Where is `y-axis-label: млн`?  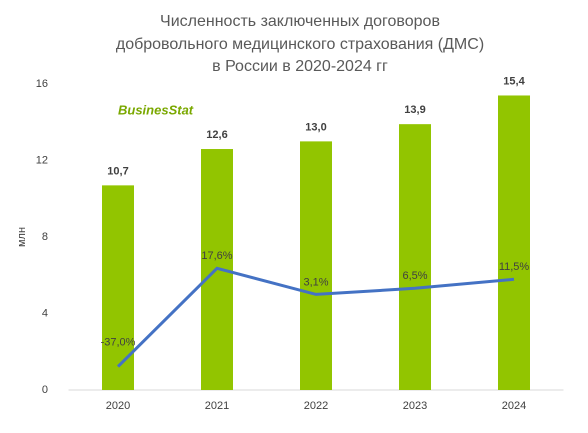
y-axis-label: млн is located at coordinates (22, 237).